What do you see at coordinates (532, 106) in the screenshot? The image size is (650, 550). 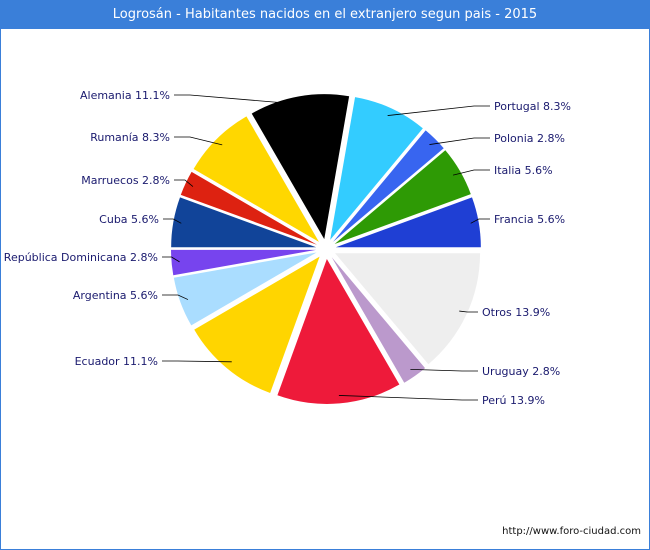 I see `slice-label: Portugal 8.3%` at bounding box center [532, 106].